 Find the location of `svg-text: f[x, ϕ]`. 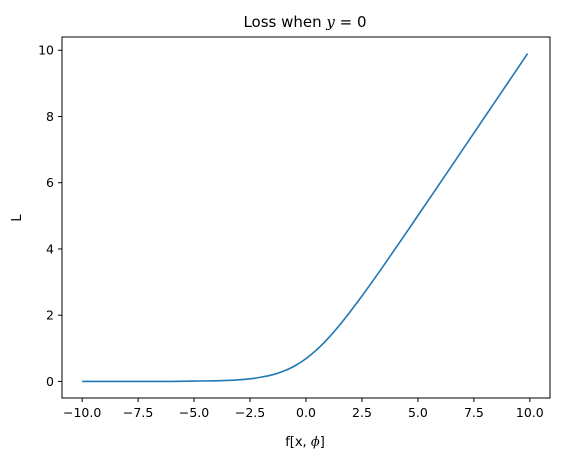

svg-text: f[x, ϕ] is located at coordinates (305, 442).